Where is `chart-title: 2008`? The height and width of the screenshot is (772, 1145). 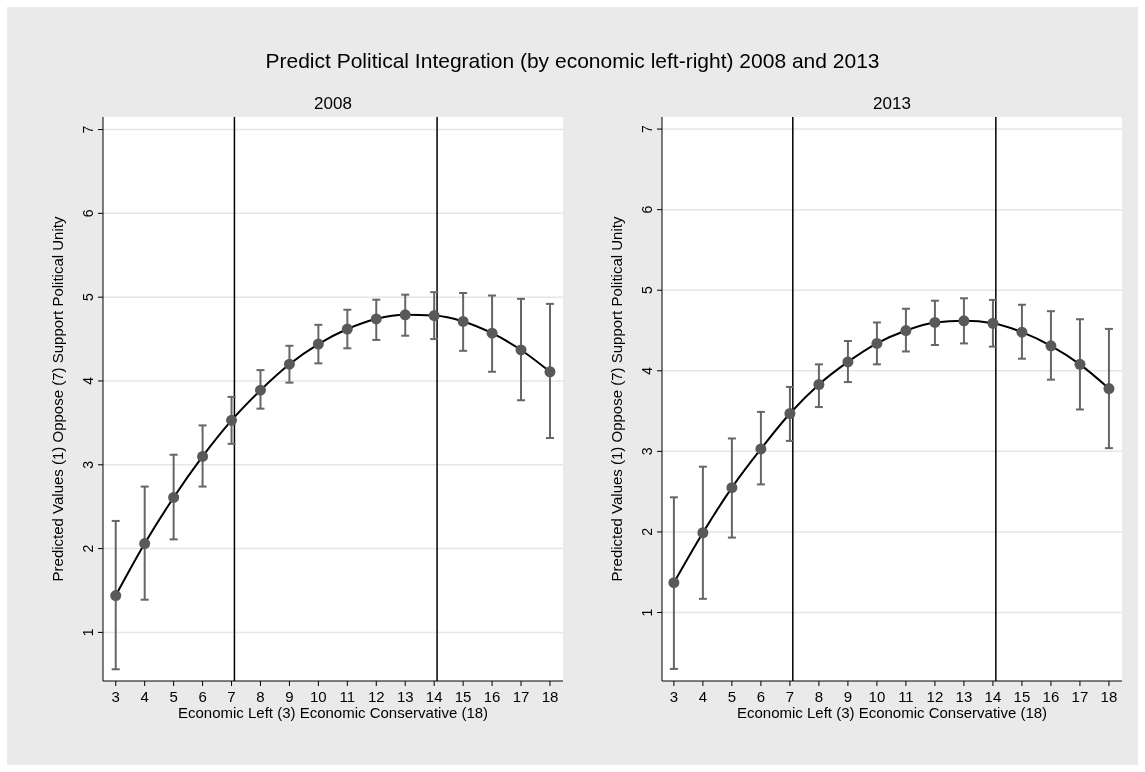
chart-title: 2008 is located at coordinates (333, 103).